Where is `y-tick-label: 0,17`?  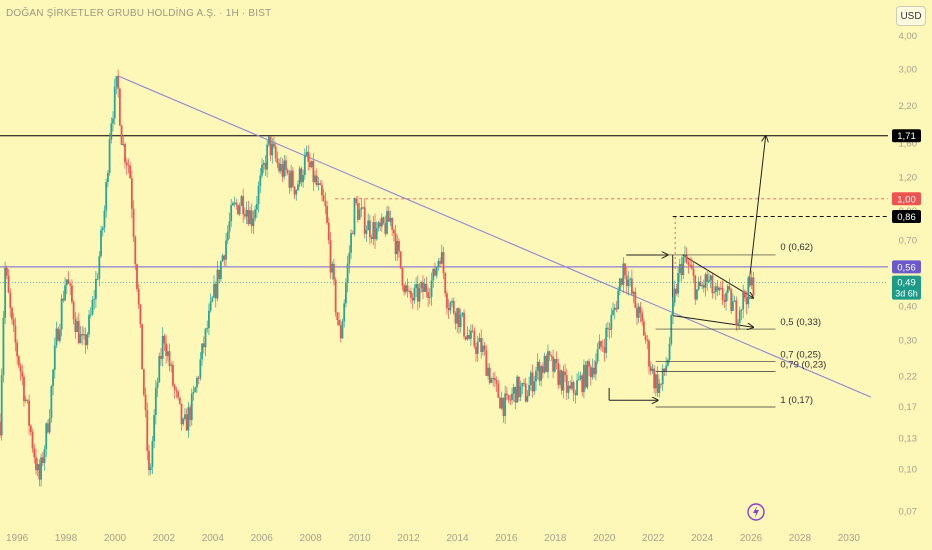
y-tick-label: 0,17 is located at coordinates (908, 407).